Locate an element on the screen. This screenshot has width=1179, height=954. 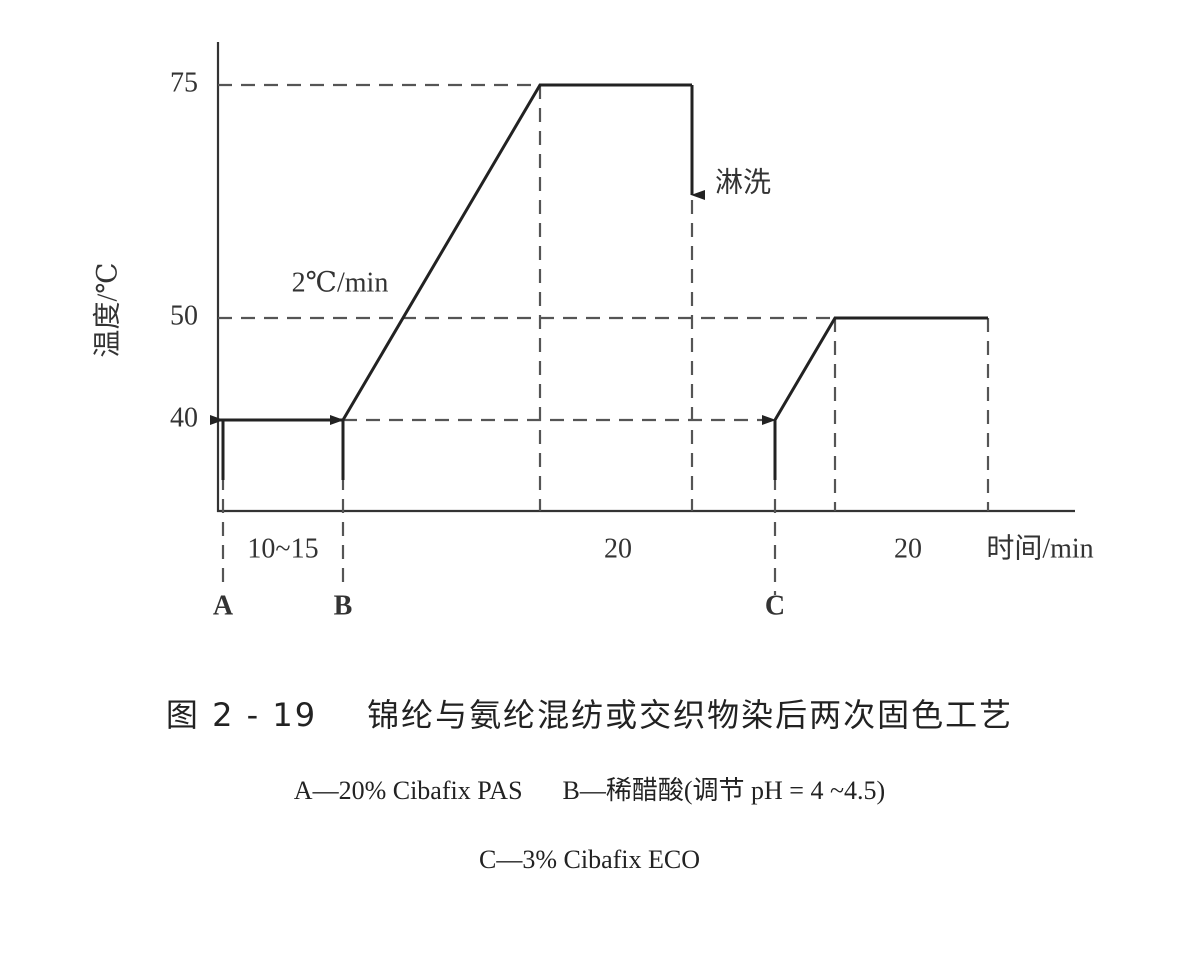
y-tick-label: 40 is located at coordinates (184, 417).